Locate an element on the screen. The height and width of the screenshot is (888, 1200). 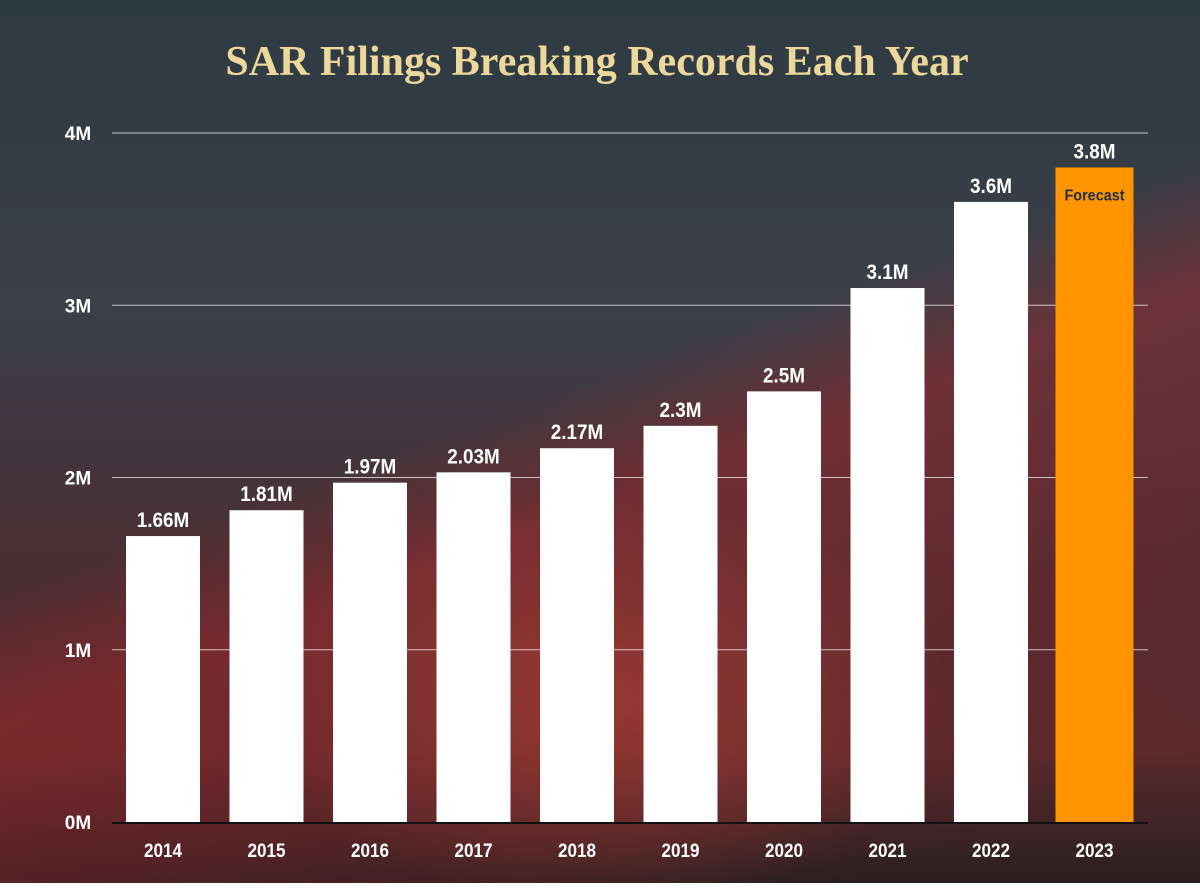
data-label: 1.66M is located at coordinates (163, 520).